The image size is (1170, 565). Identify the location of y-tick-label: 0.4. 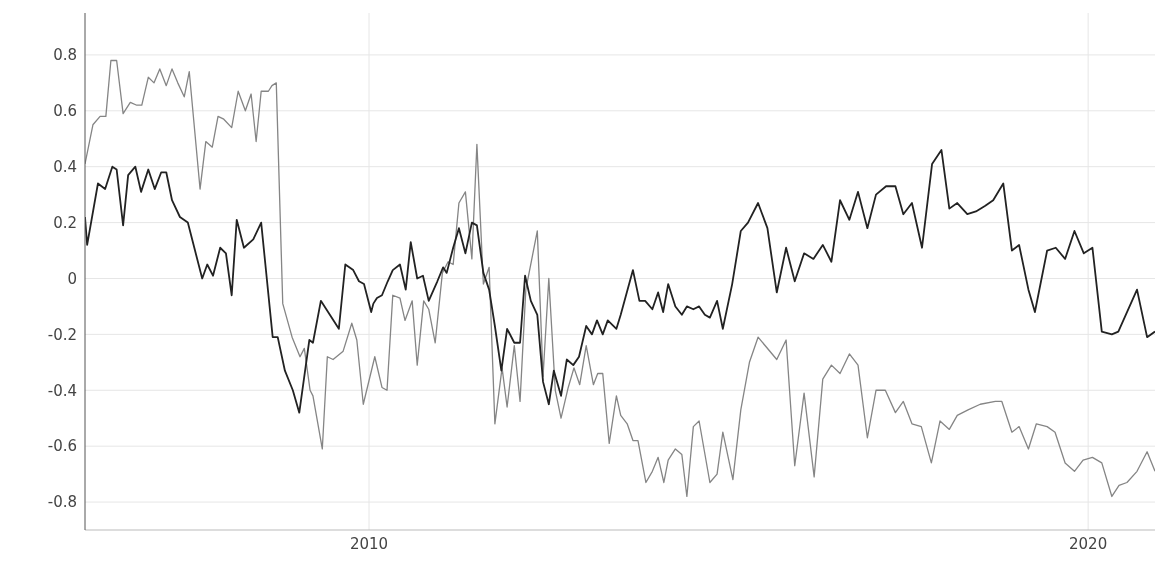
(65, 167).